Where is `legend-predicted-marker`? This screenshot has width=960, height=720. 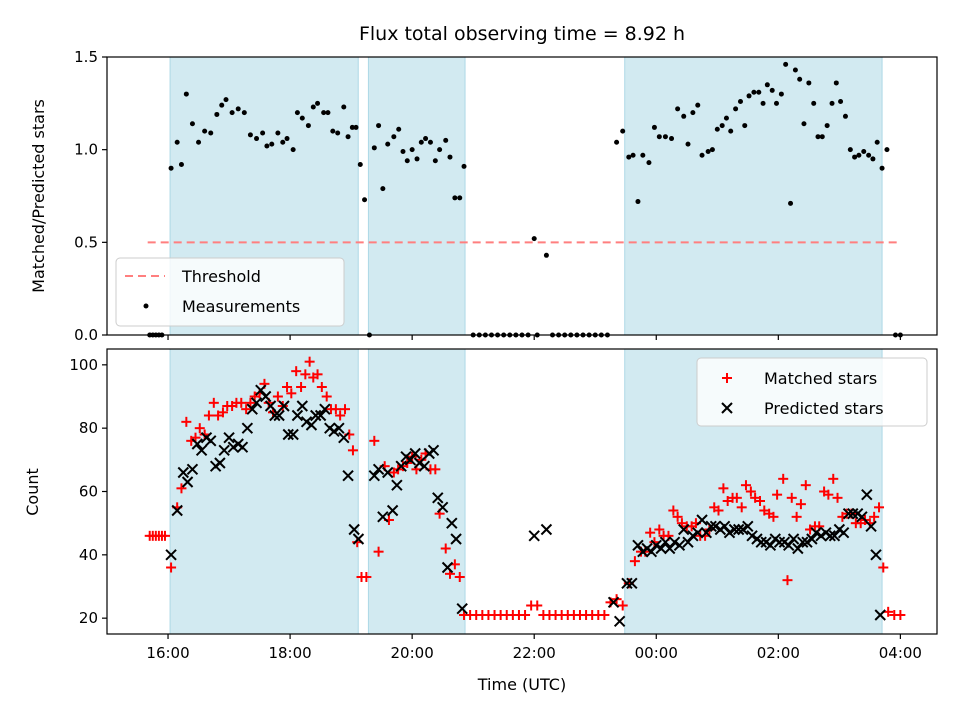
legend-predicted-marker is located at coordinates (727, 408).